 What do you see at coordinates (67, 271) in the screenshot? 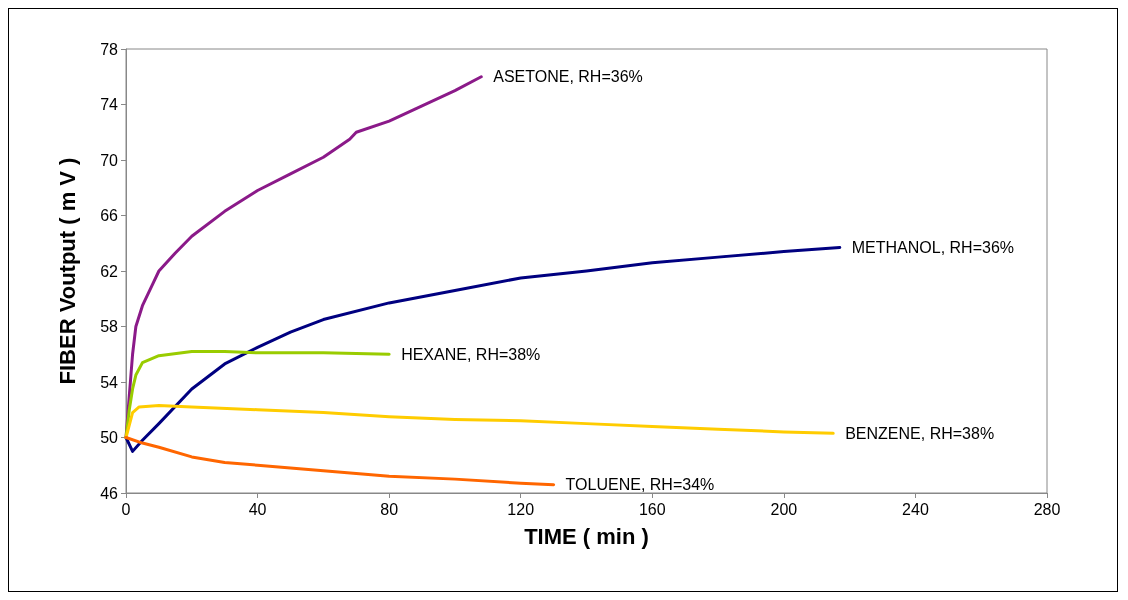
I see `y-axis-title: FIBER Voutput ( m V )` at bounding box center [67, 271].